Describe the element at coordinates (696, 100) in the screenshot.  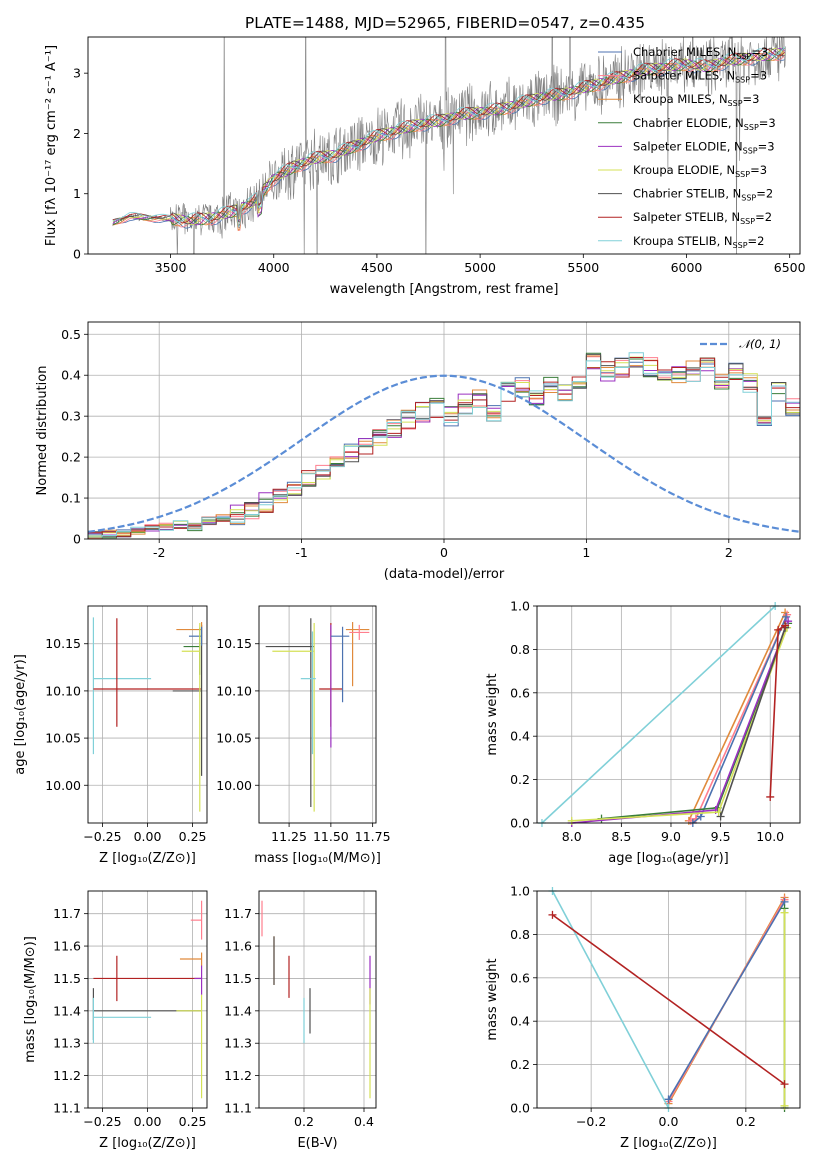
I see `legend-entry: Kroupa MILES, NSSP=3` at that location.